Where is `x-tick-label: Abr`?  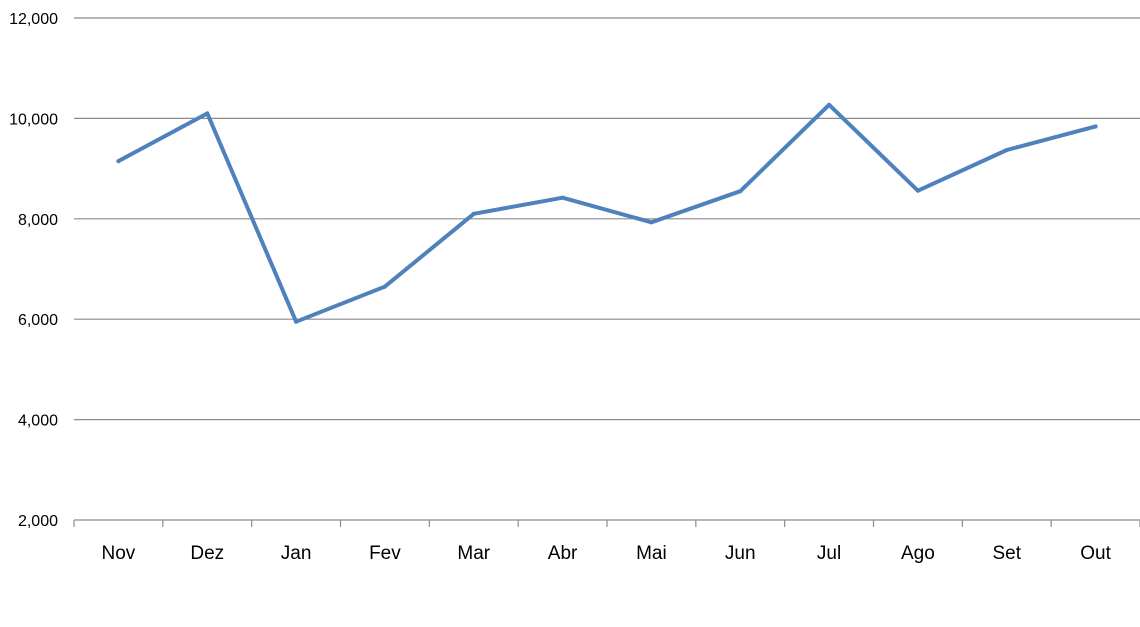 x-tick-label: Abr is located at coordinates (563, 553).